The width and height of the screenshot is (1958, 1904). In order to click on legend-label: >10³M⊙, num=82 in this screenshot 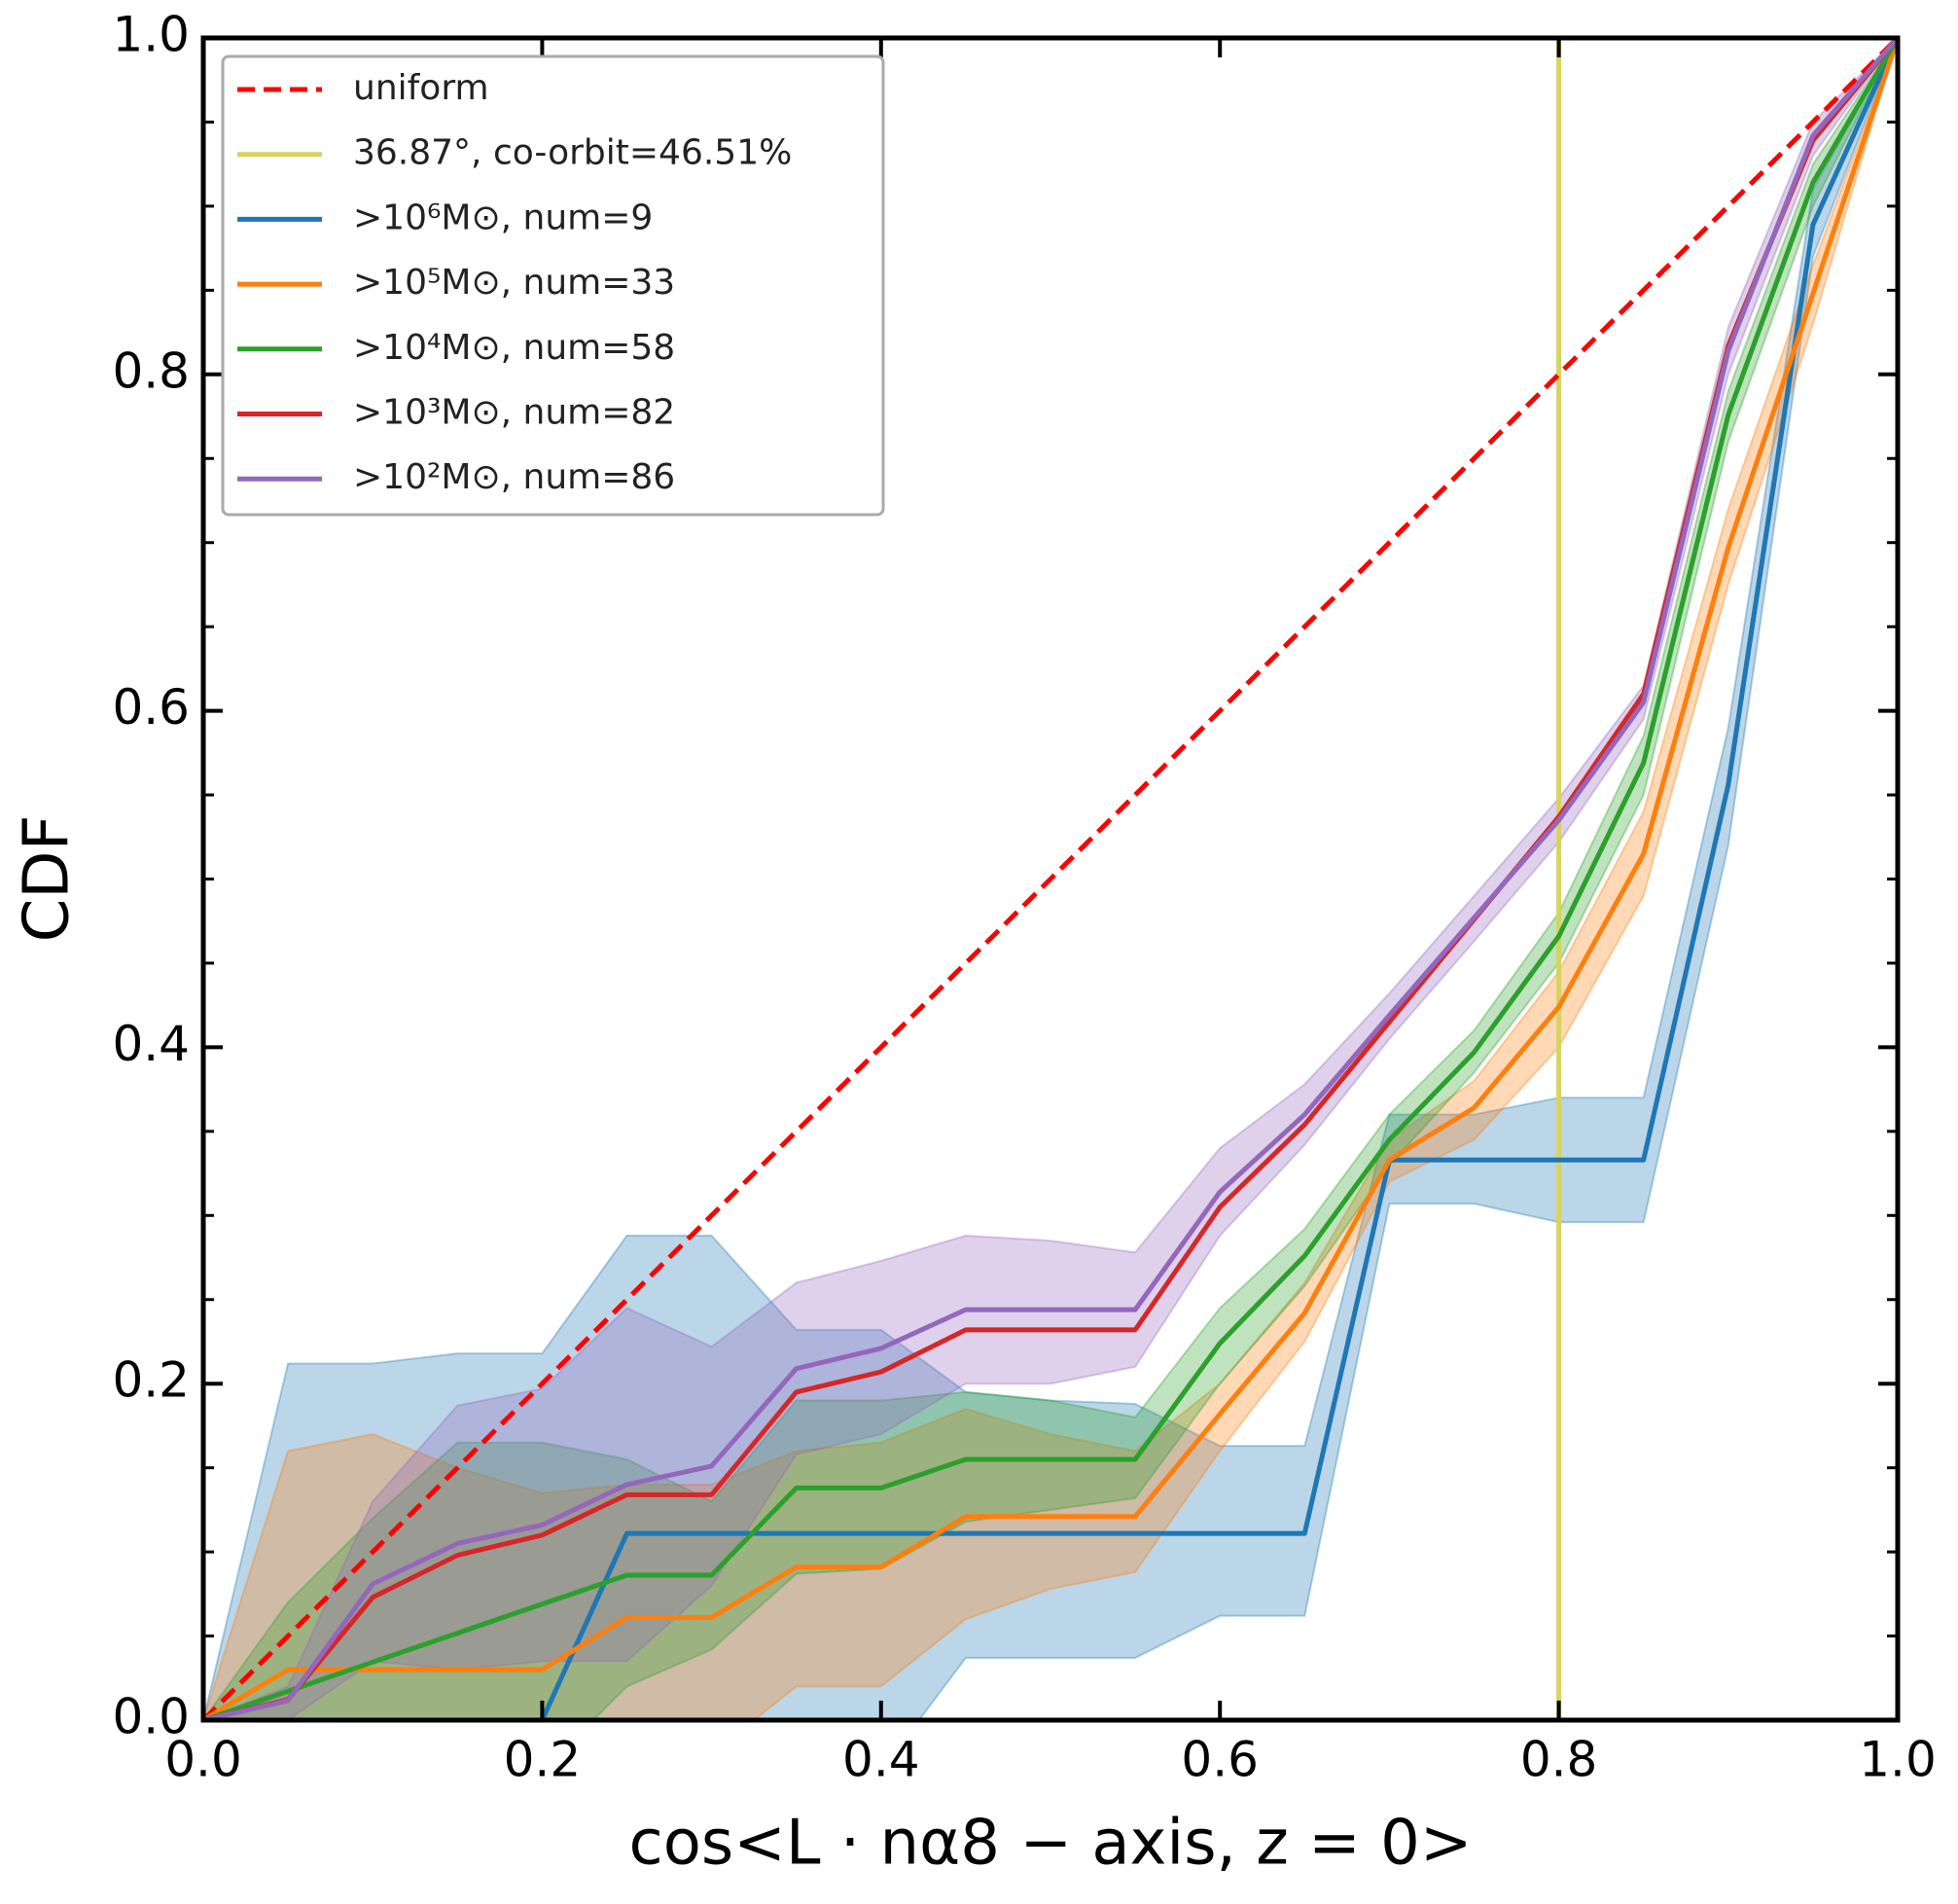, I will do `click(514, 413)`.